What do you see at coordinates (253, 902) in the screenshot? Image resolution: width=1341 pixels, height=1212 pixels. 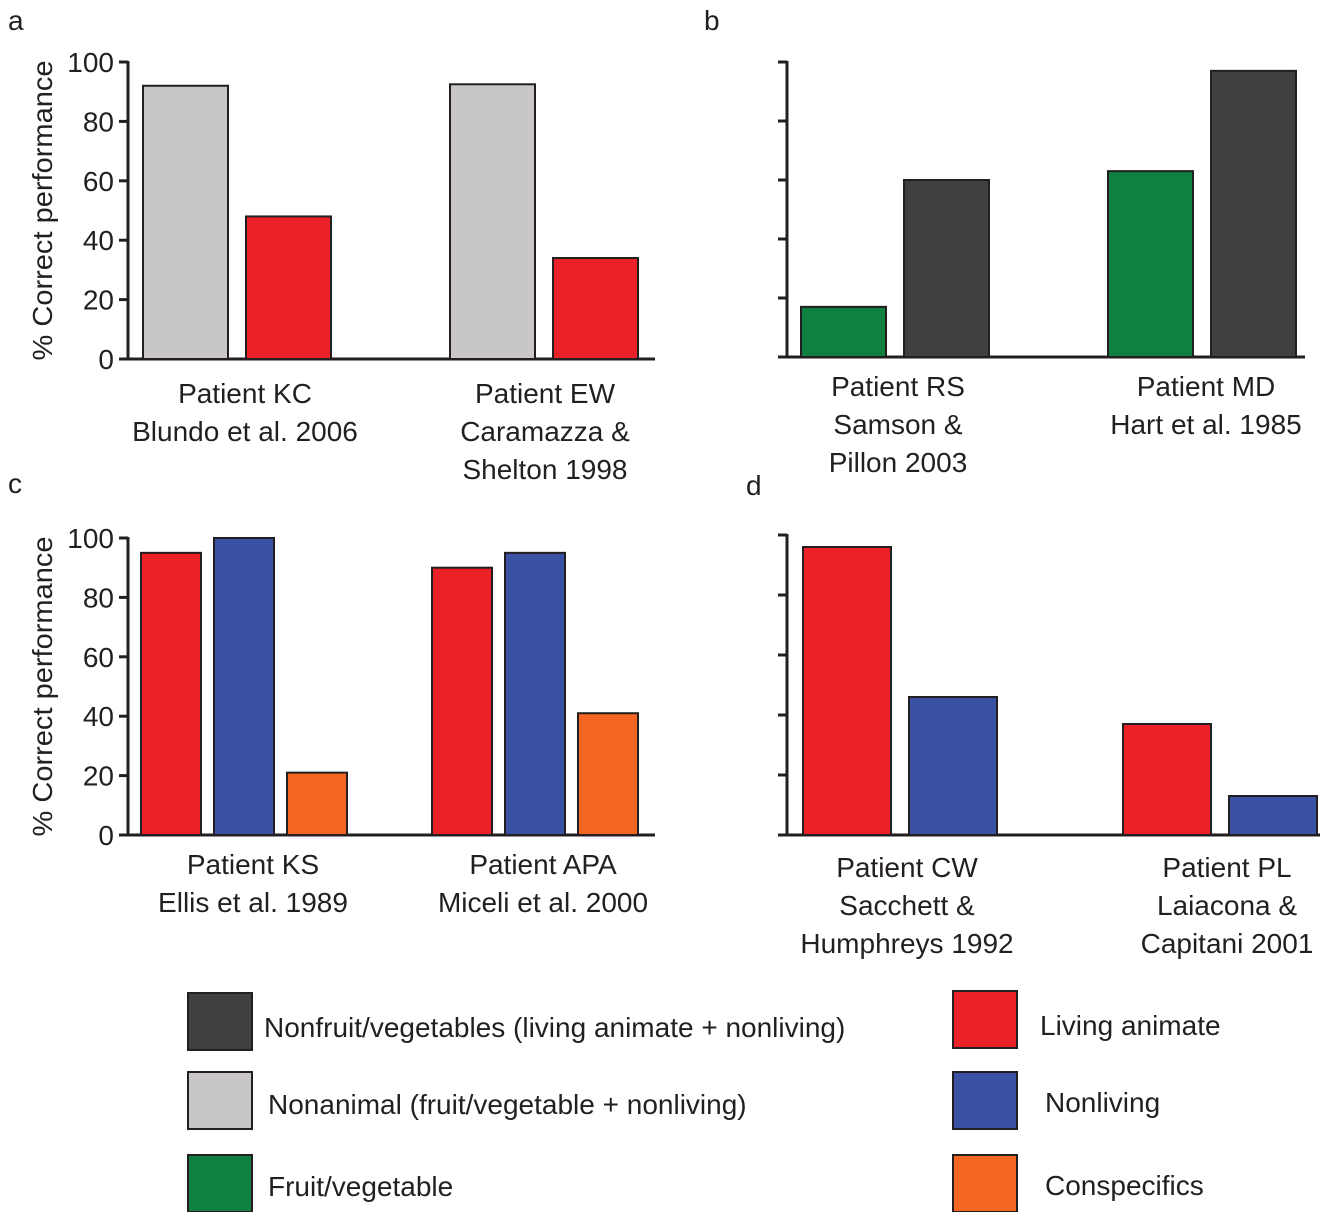 I see `group-label: Ellis et al. 1989` at bounding box center [253, 902].